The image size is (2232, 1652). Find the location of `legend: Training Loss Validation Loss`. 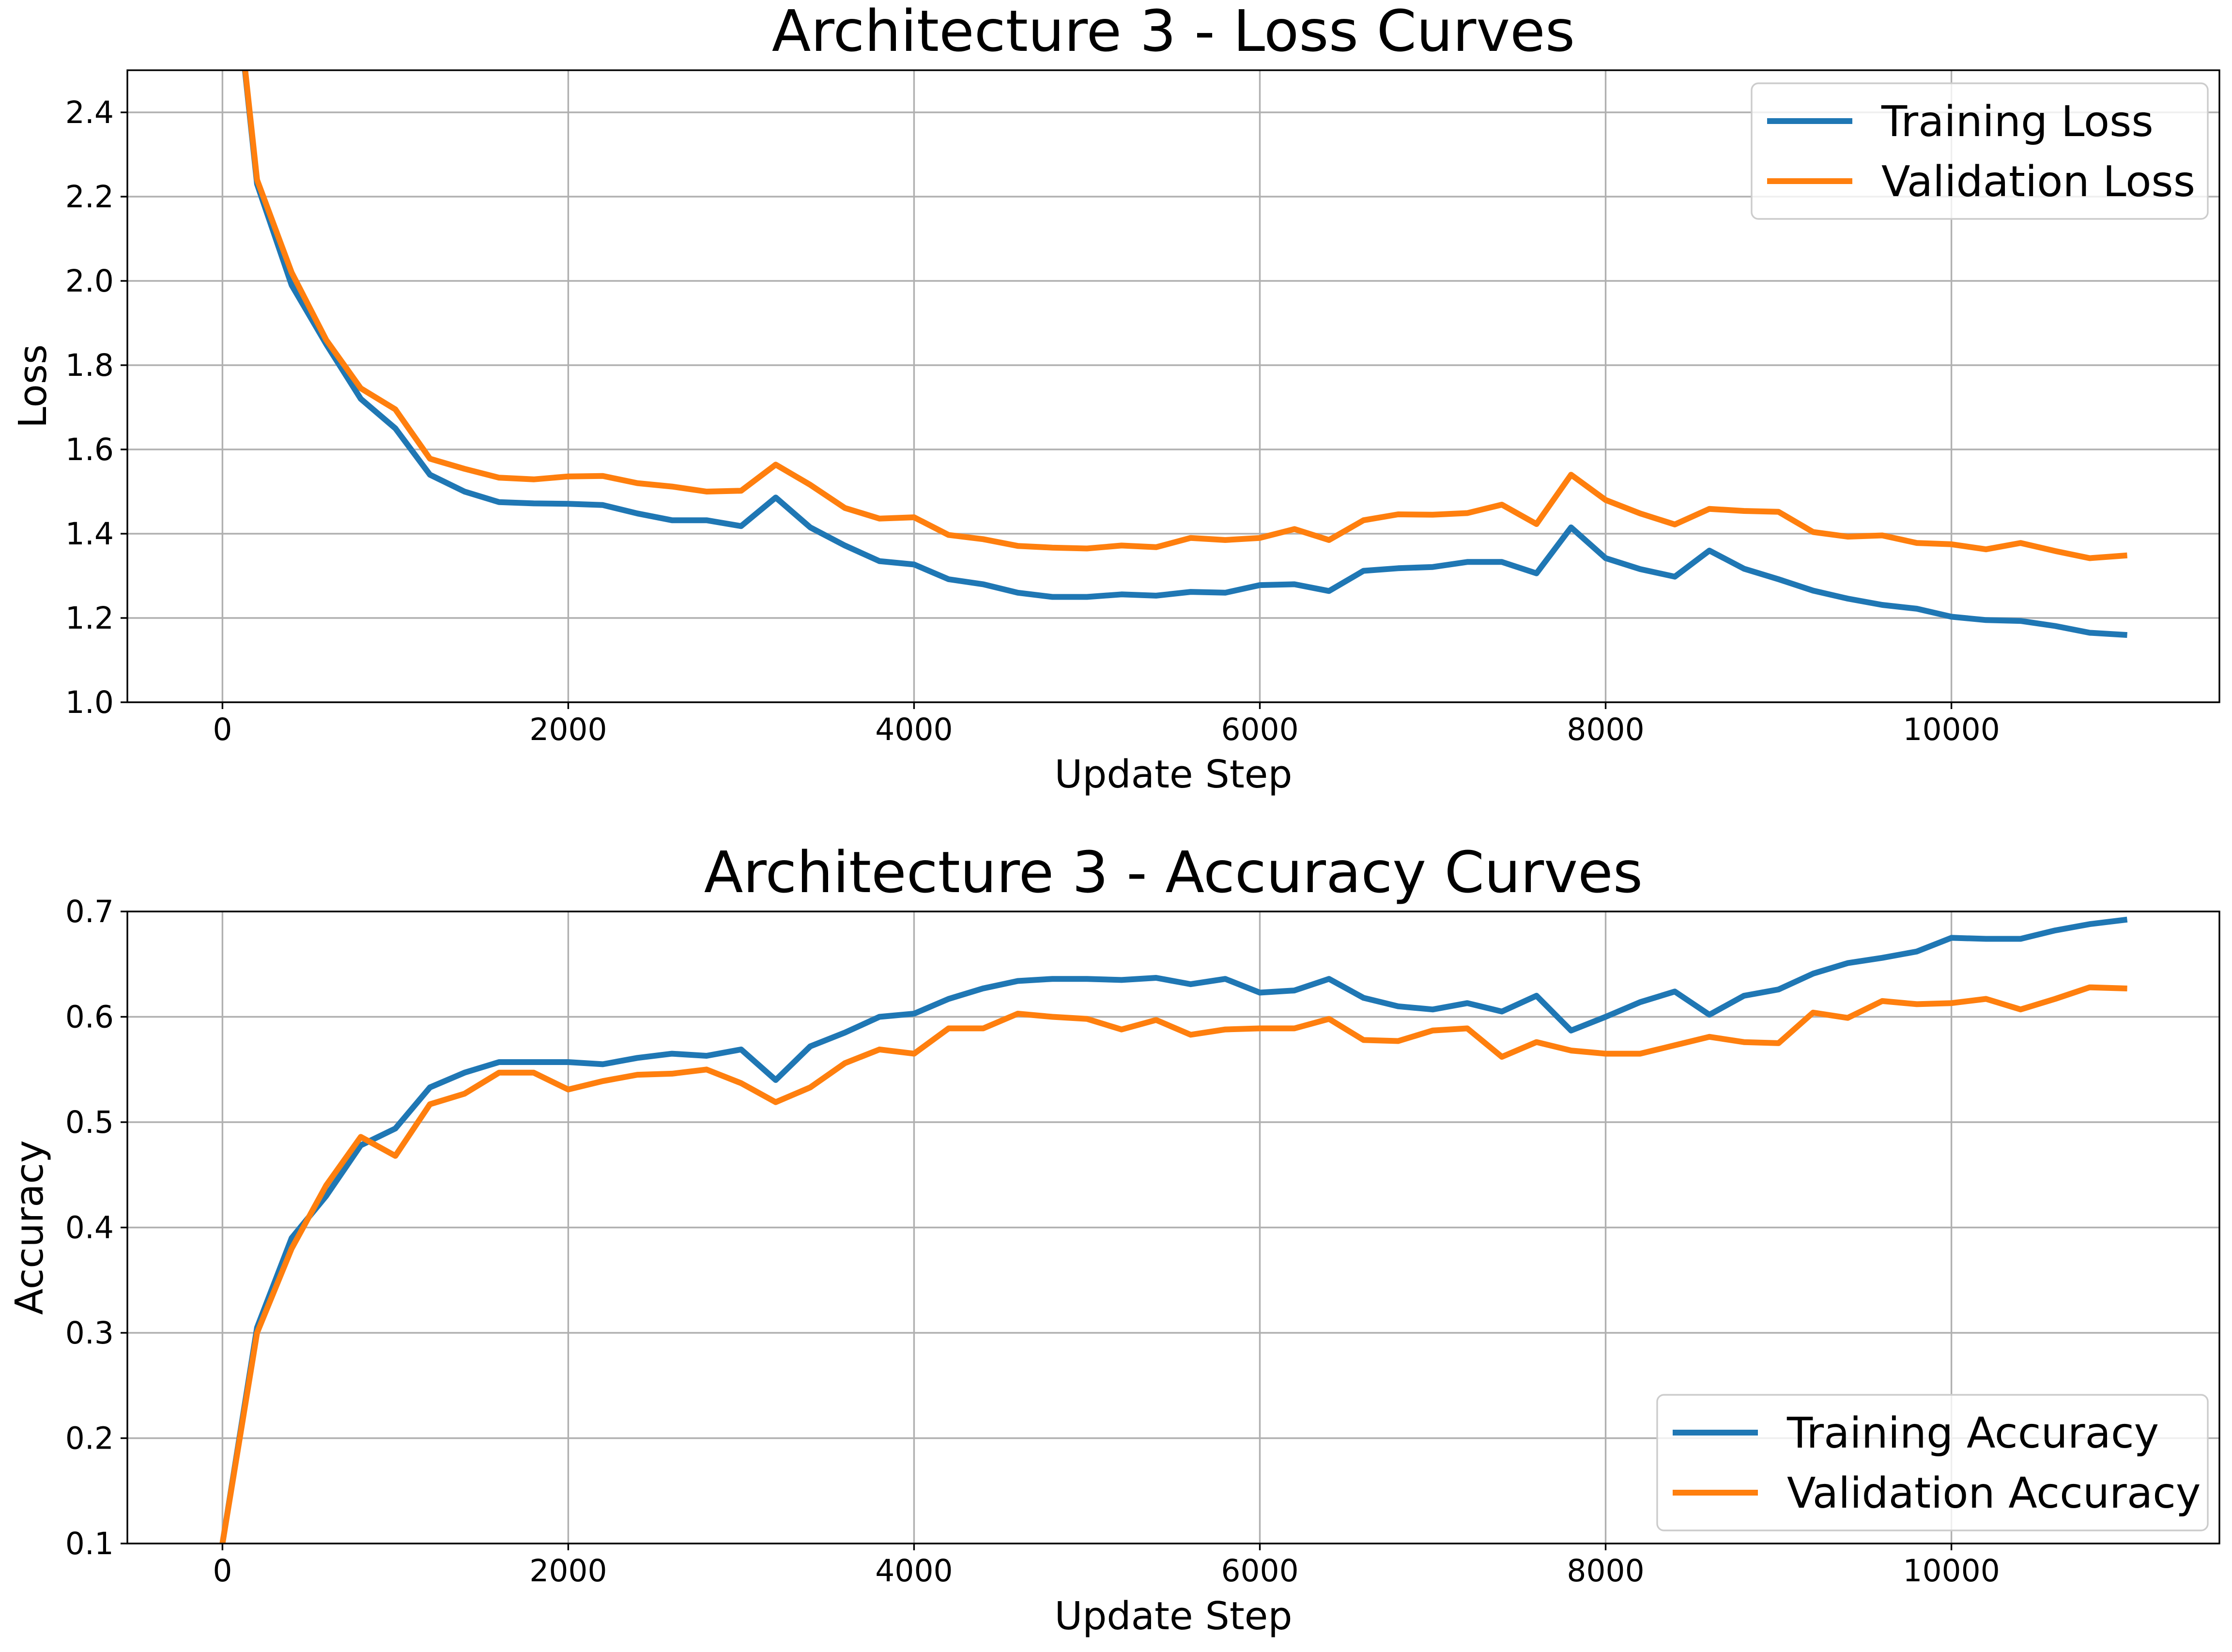

legend: Training Loss Validation Loss is located at coordinates (1980, 151).